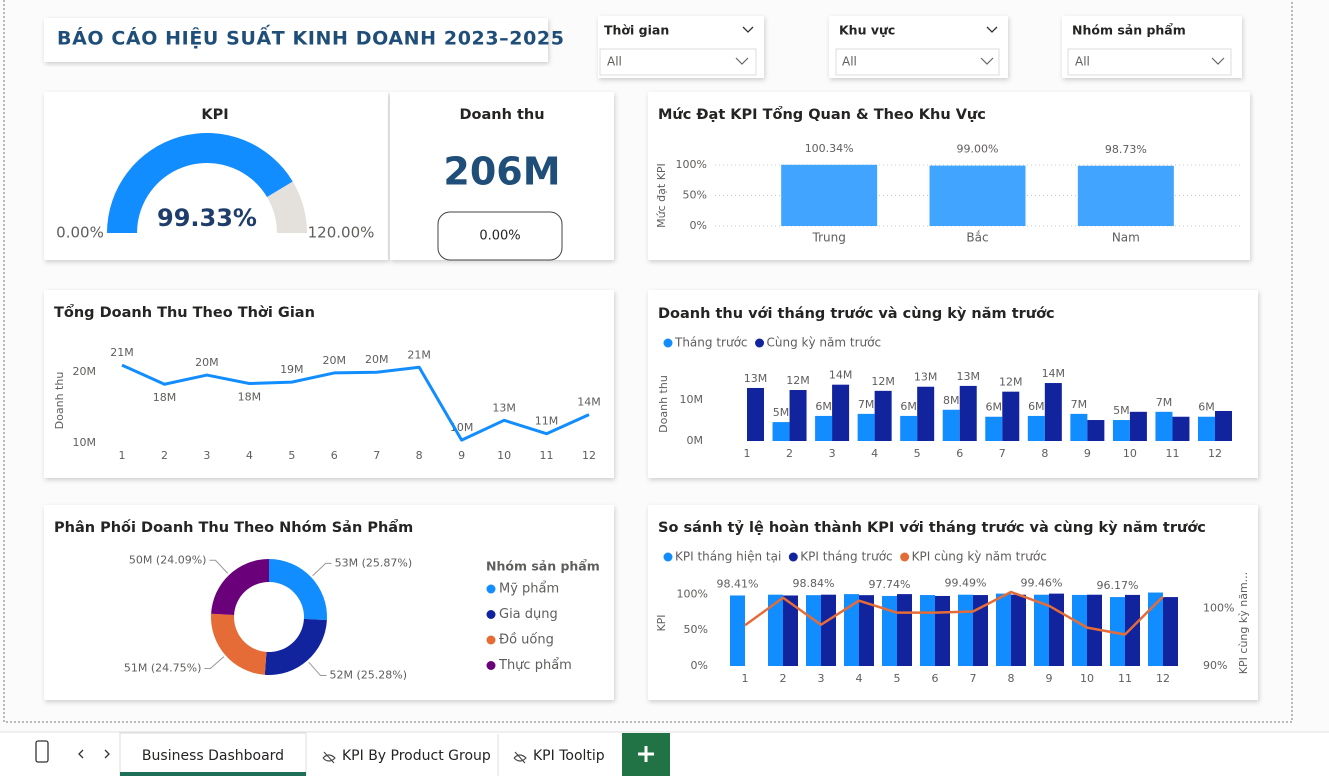  I want to click on add-page-button, so click(646, 754).